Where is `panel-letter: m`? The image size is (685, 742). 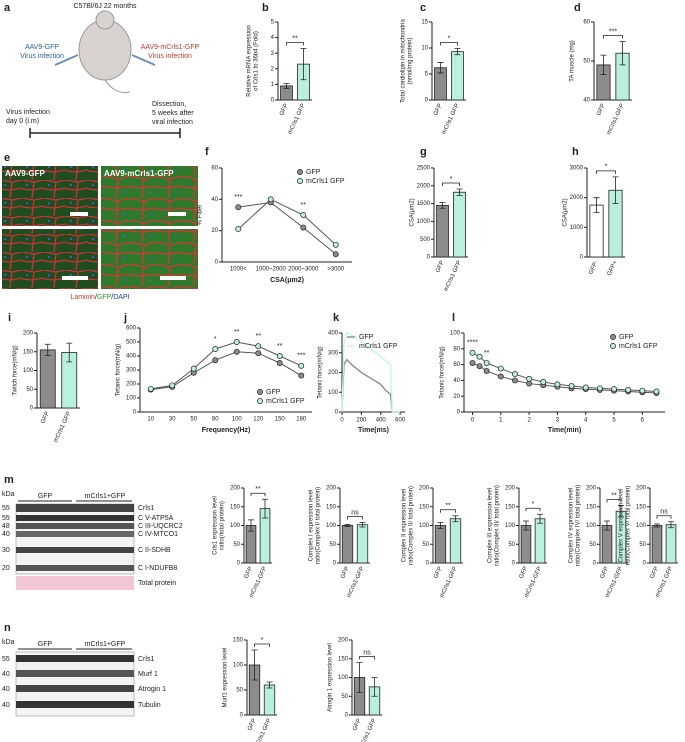
panel-letter: m is located at coordinates (9, 480).